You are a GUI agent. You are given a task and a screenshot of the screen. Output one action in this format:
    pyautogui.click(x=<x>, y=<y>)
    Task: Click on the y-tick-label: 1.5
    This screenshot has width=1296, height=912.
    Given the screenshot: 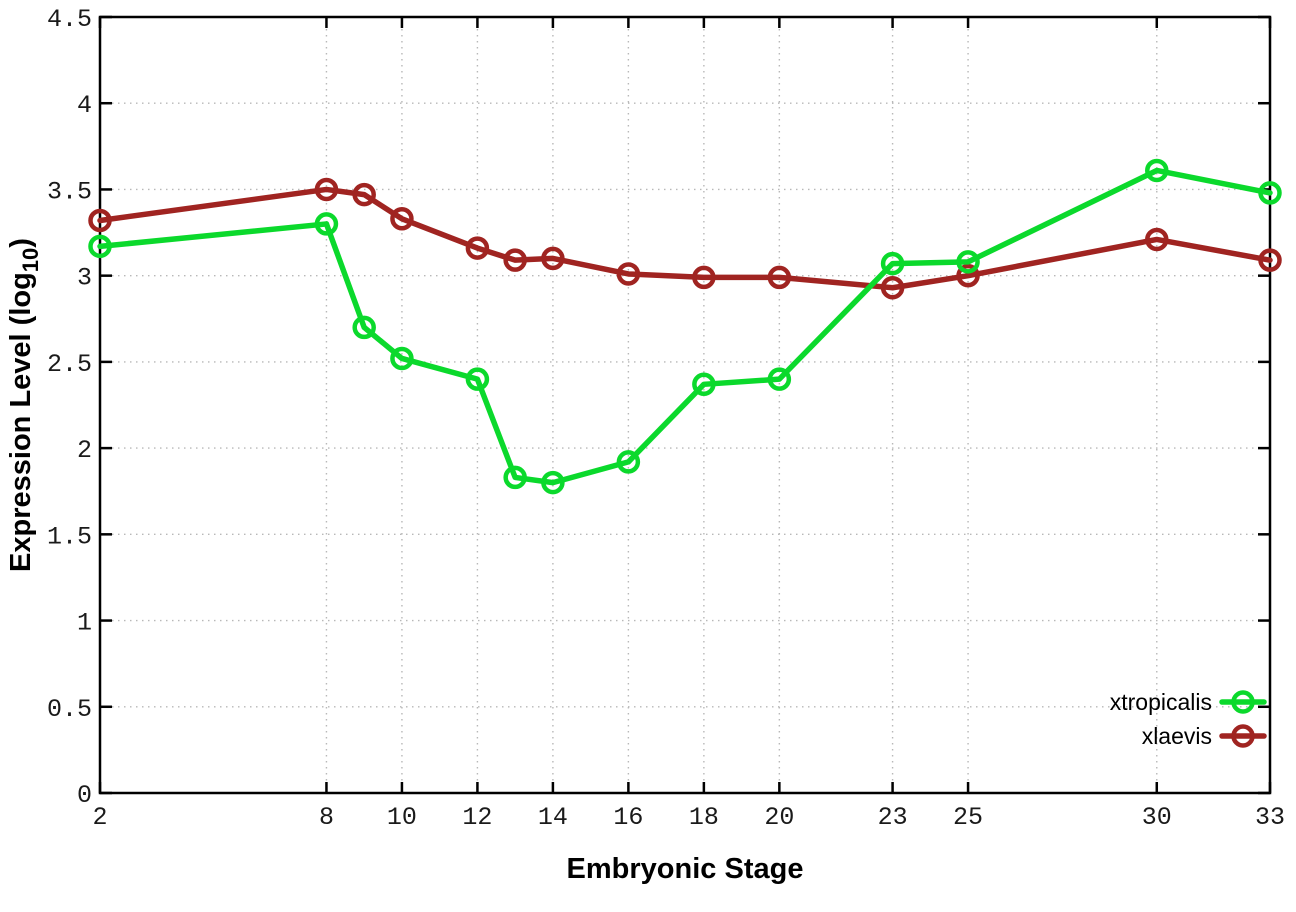 What is the action you would take?
    pyautogui.click(x=69, y=536)
    